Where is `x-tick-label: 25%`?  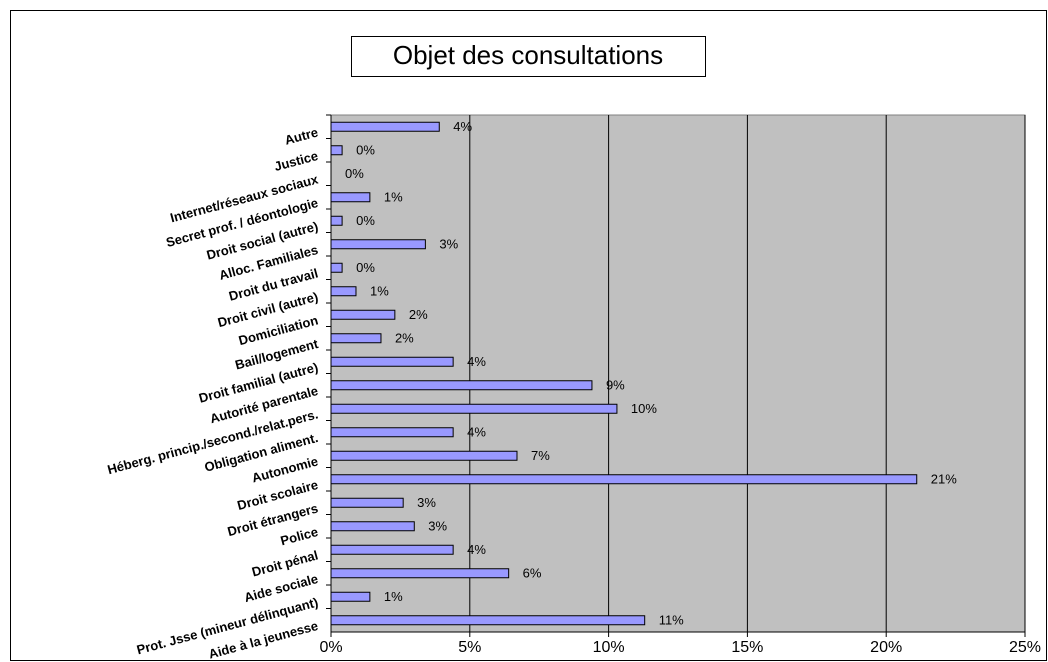
x-tick-label: 25% is located at coordinates (1025, 647).